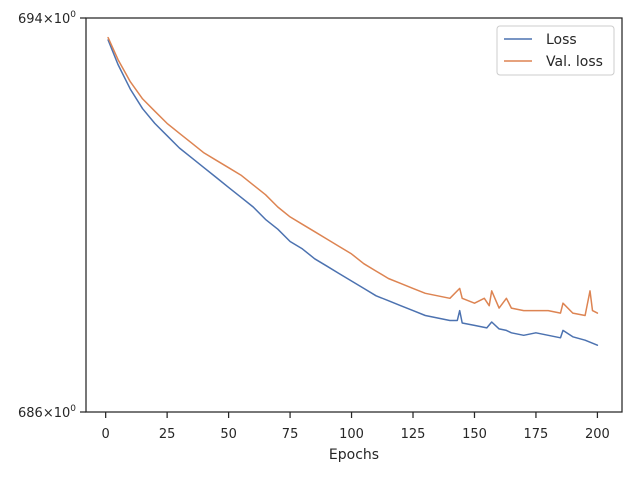 The image size is (640, 480). What do you see at coordinates (167, 434) in the screenshot?
I see `x-tick-label: 25` at bounding box center [167, 434].